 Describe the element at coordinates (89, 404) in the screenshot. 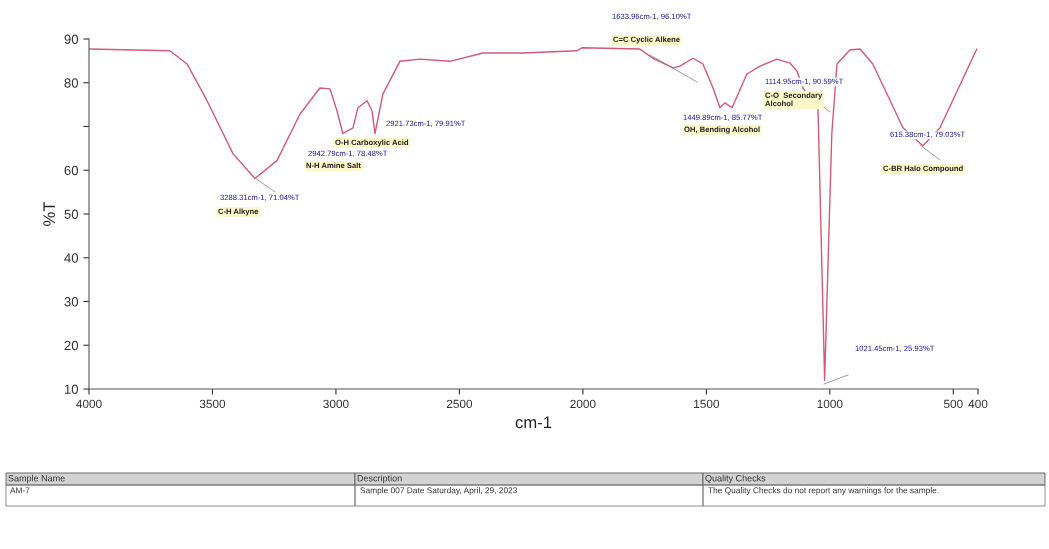

I see `x-tick-label: 4000` at that location.